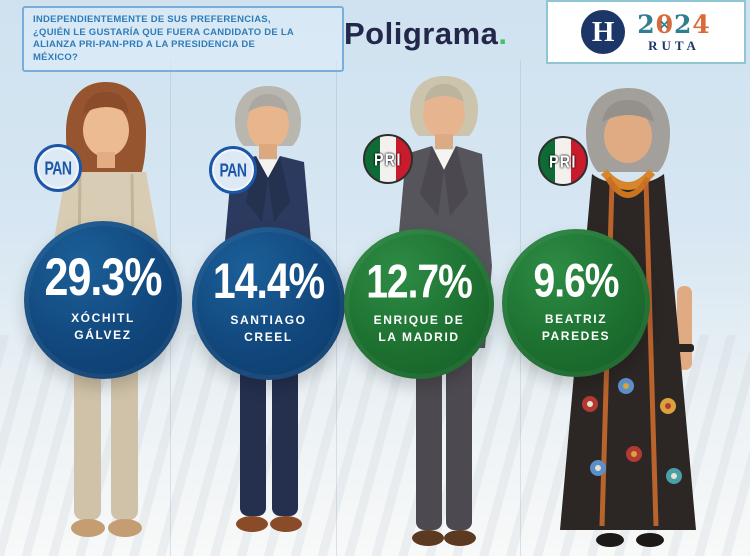 The height and width of the screenshot is (556, 750). I want to click on percentage-value: 14.4%, so click(268, 281).